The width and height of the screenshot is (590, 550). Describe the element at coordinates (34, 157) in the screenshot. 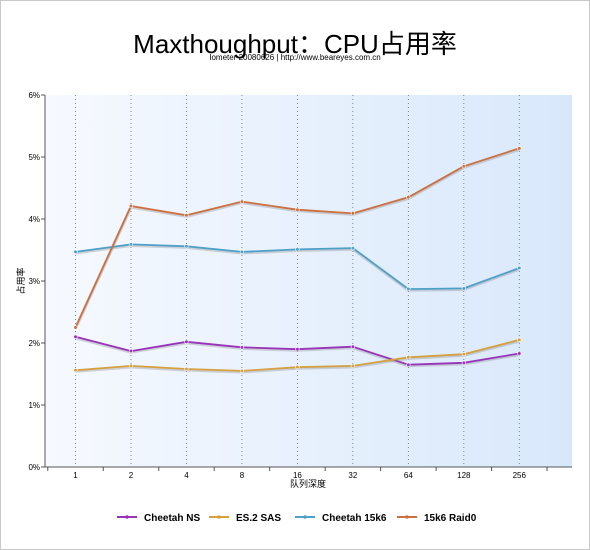

I see `y-tick-label: 5%` at that location.